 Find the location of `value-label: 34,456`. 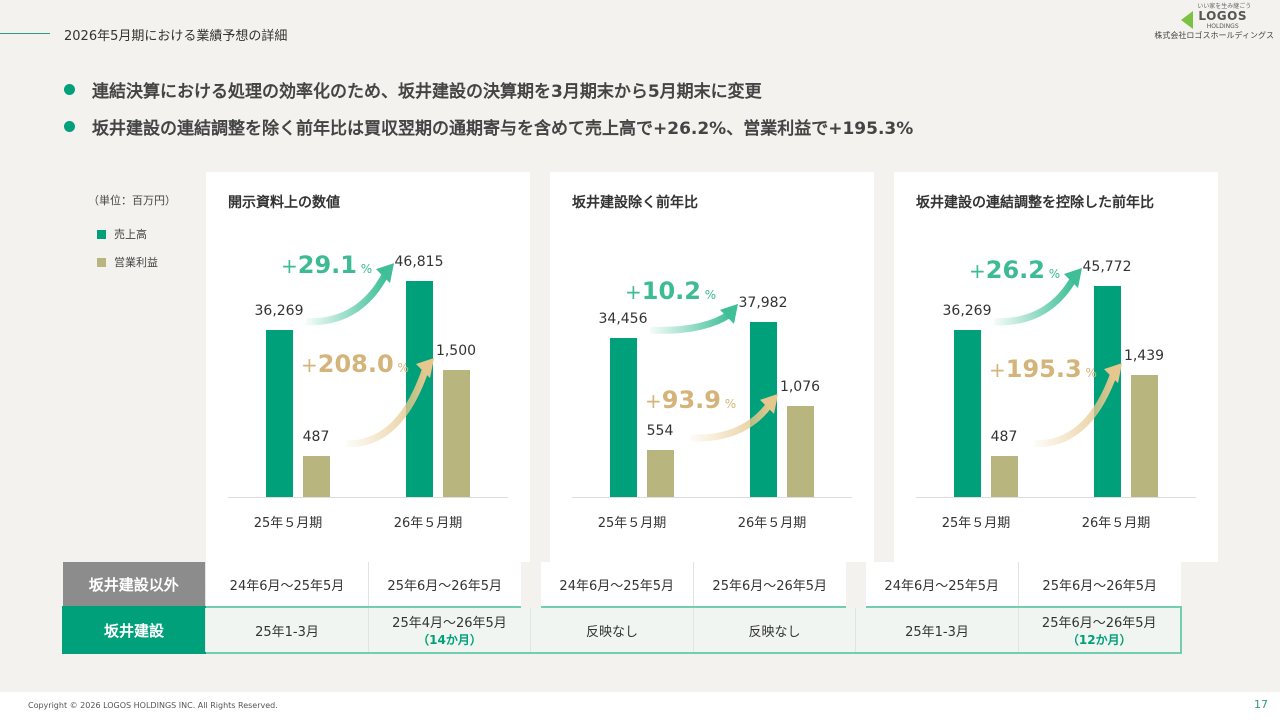

value-label: 34,456 is located at coordinates (623, 319).